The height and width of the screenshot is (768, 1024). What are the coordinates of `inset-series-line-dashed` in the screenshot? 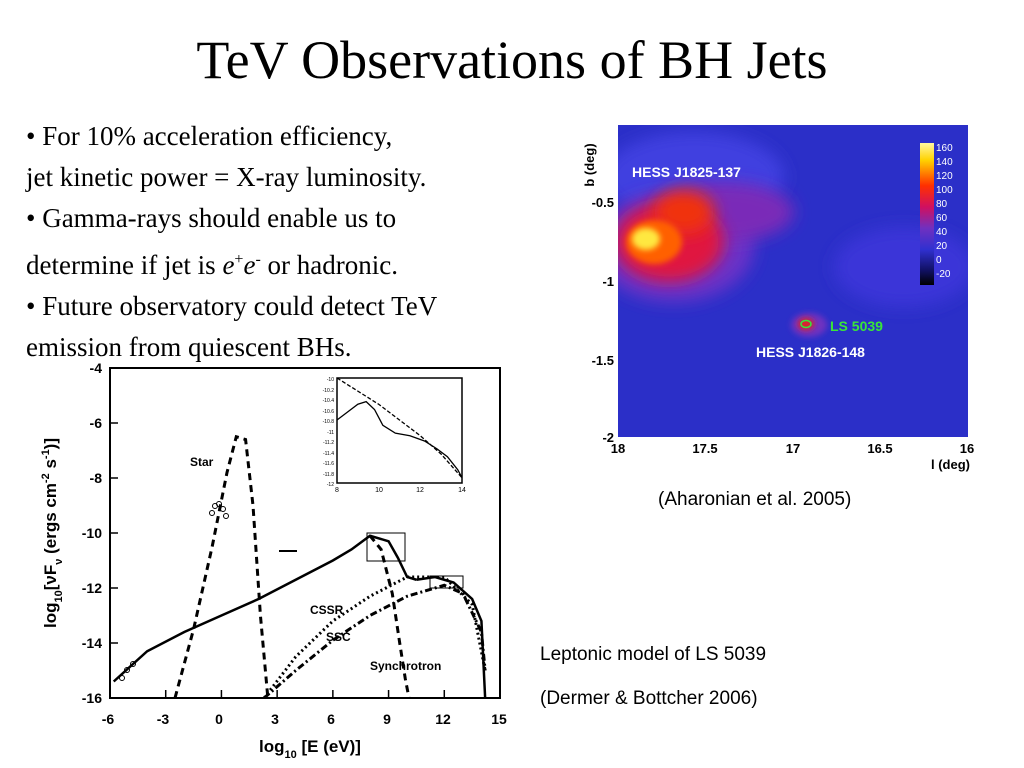 It's located at (399, 428).